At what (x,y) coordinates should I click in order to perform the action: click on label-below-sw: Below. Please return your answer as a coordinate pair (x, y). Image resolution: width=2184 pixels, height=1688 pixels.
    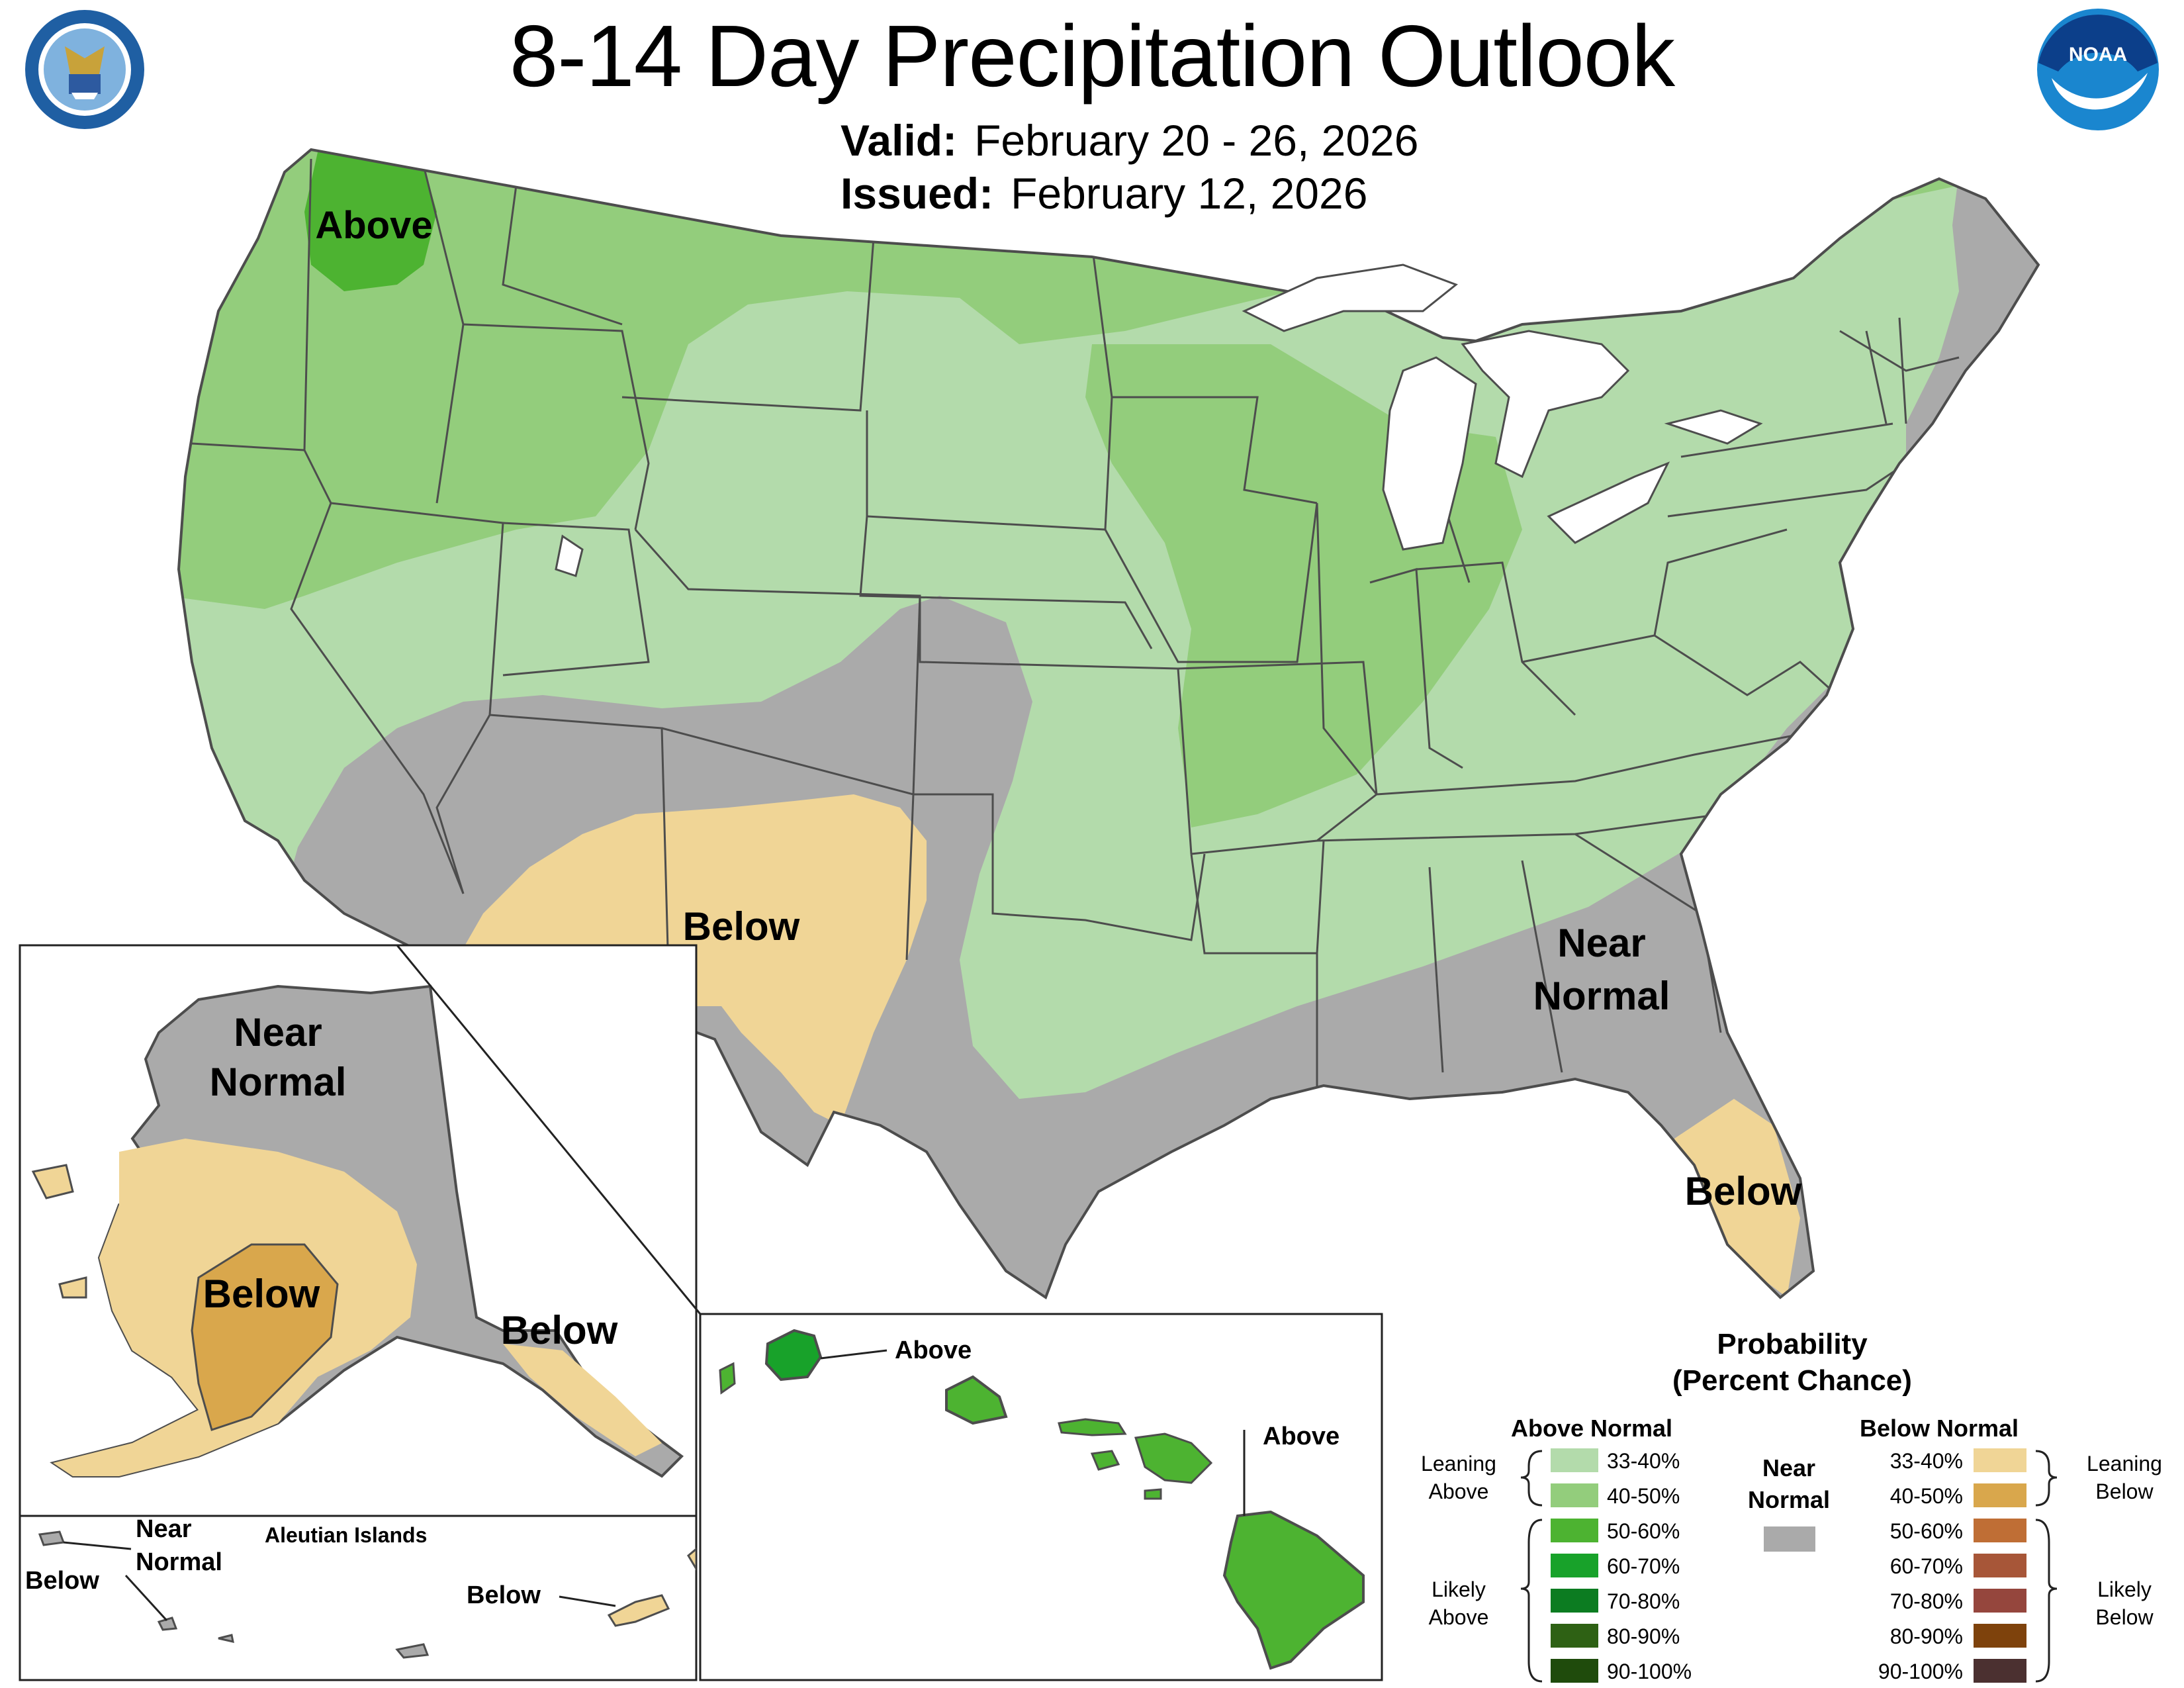
    Looking at the image, I should click on (741, 926).